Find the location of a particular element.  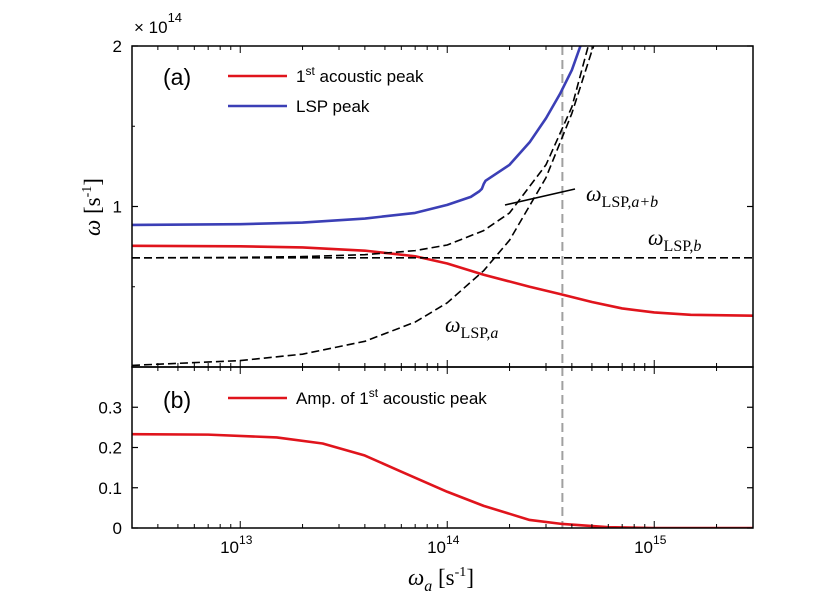

annotation-omega_lsp_a: ωLSP,a is located at coordinates (471, 327).